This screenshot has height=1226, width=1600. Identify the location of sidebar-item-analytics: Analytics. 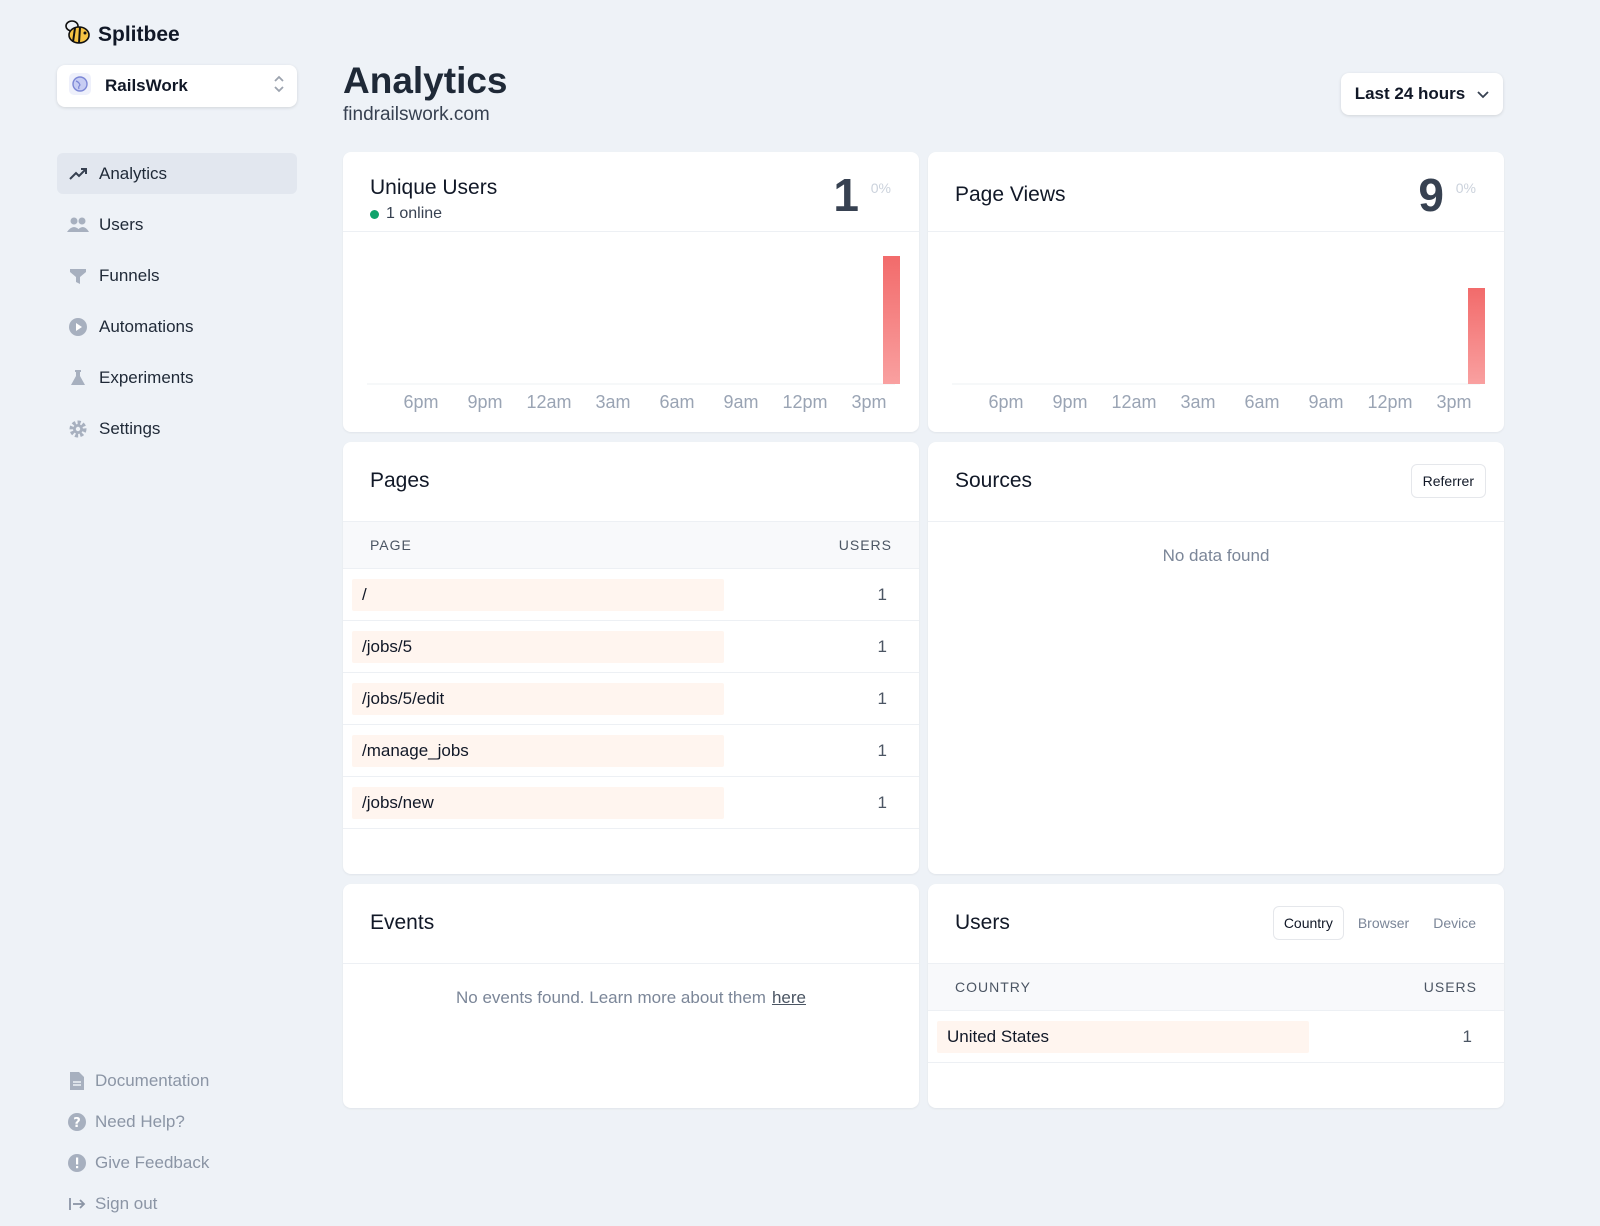
(177, 173).